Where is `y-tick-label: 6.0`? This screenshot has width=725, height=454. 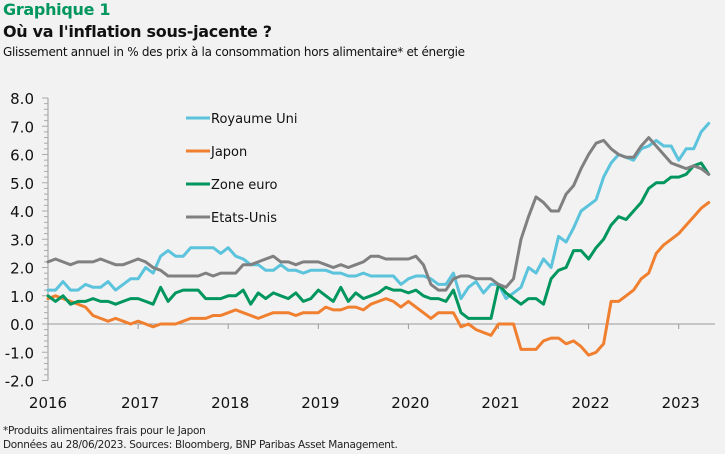
y-tick-label: 6.0 is located at coordinates (22, 156).